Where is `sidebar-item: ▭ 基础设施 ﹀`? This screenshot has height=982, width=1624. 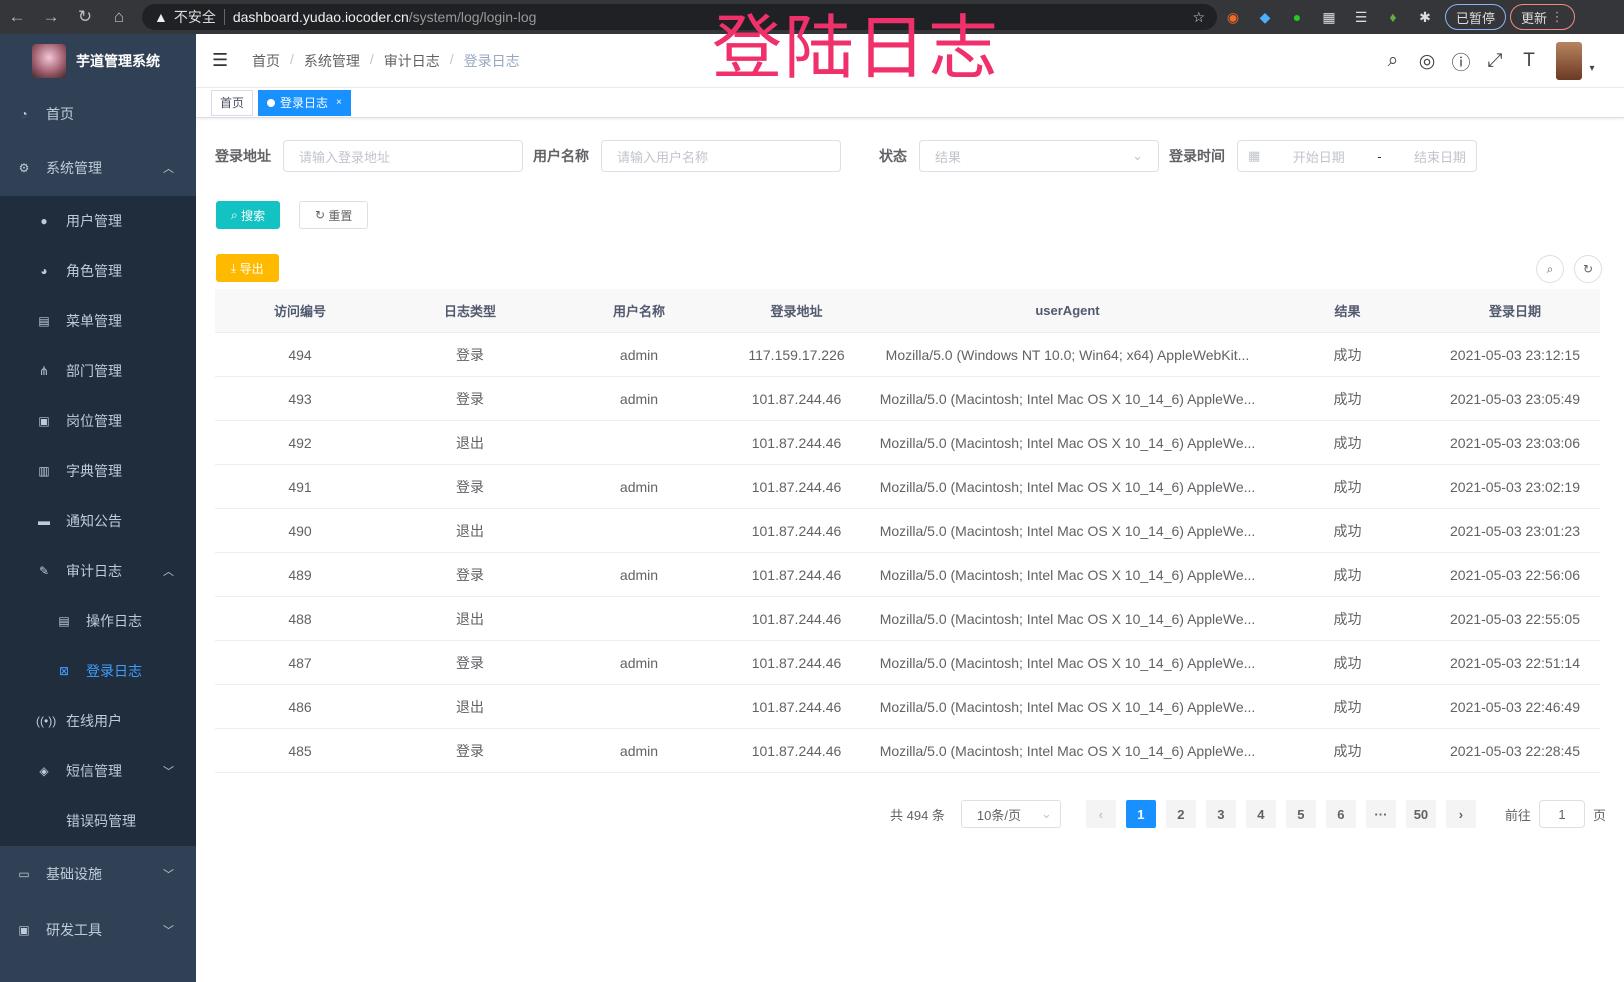
sidebar-item: ▭ 基础设施 ﹀ is located at coordinates (98, 874).